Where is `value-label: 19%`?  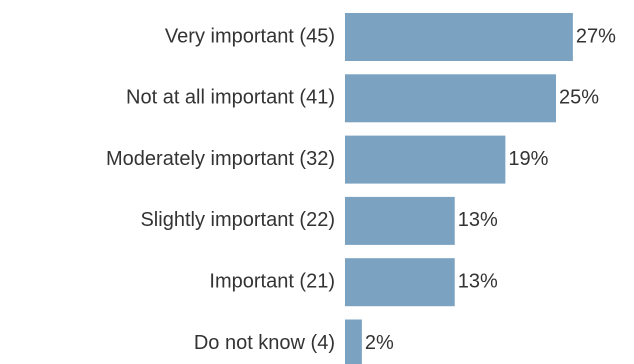 value-label: 19% is located at coordinates (528, 159).